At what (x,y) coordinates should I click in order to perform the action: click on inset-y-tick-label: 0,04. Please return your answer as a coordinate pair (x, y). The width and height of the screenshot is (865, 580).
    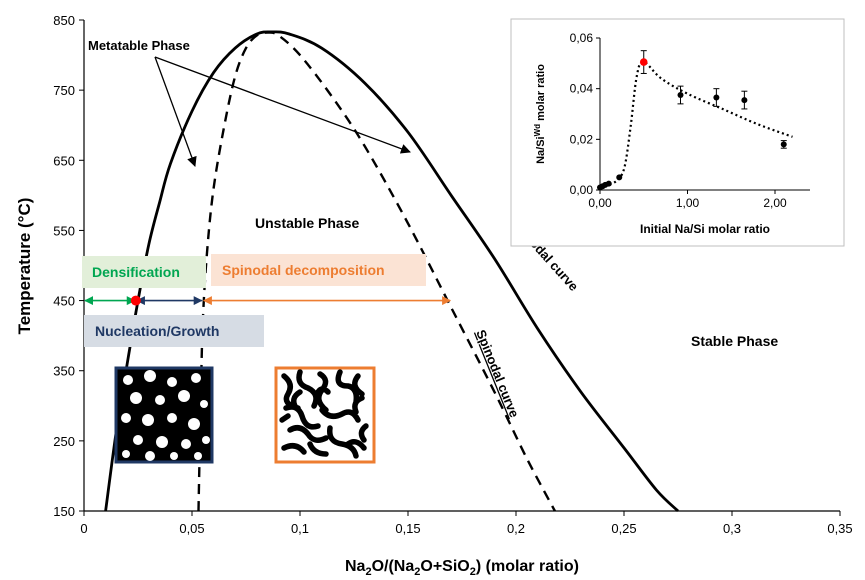
    Looking at the image, I should click on (582, 89).